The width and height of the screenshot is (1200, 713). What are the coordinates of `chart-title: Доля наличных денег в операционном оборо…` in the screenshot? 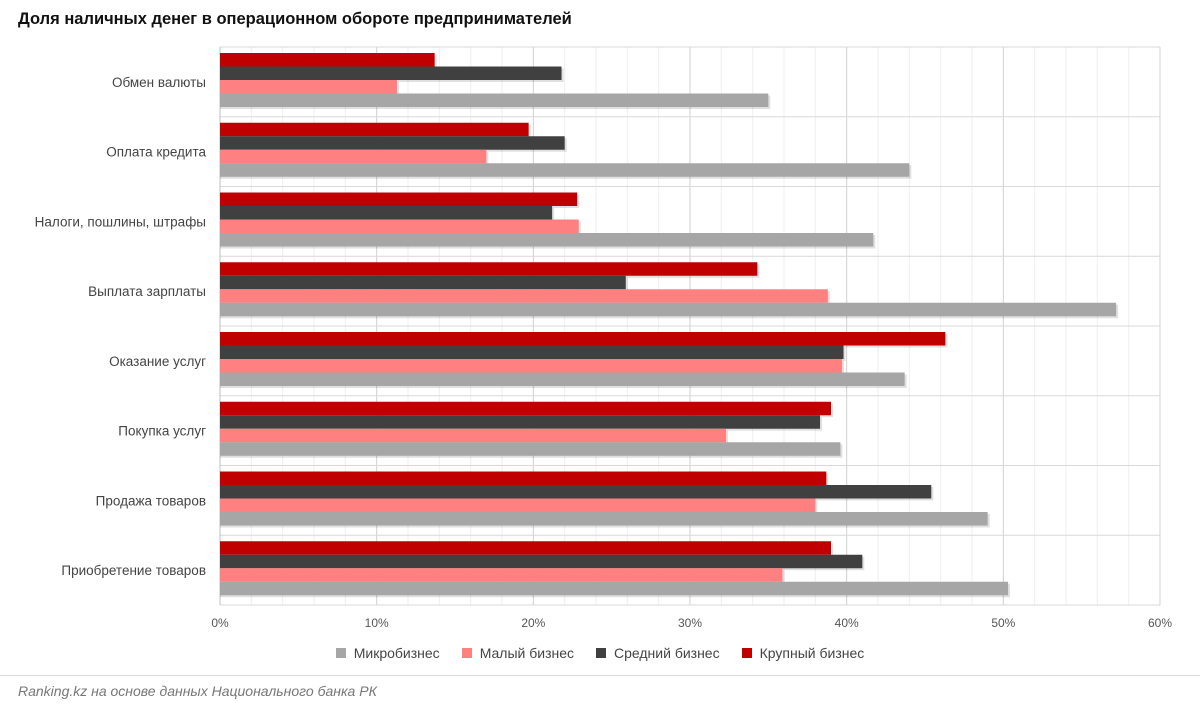 It's located at (295, 19).